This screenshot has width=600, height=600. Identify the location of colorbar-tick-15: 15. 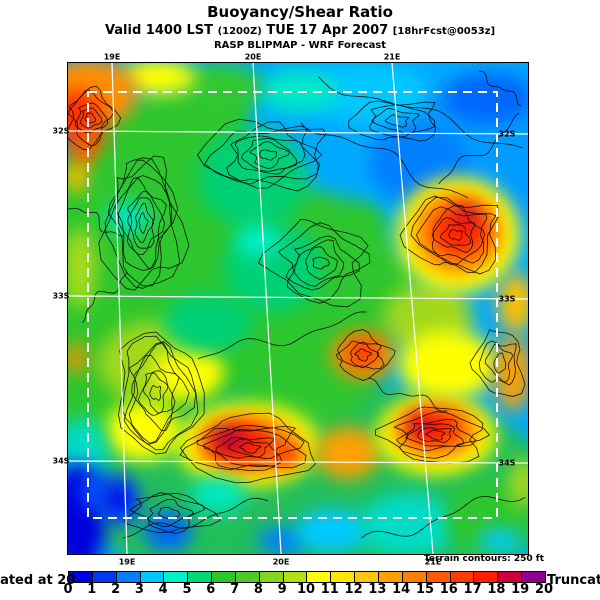
(425, 589).